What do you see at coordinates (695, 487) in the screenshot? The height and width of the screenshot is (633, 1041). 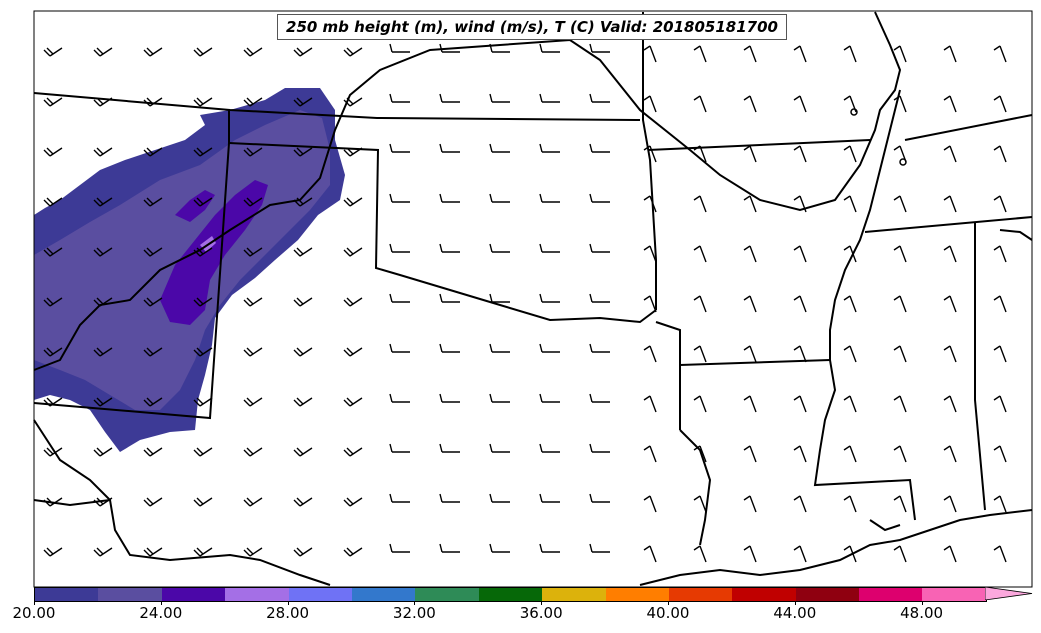 I see `state-line-tx-la` at bounding box center [695, 487].